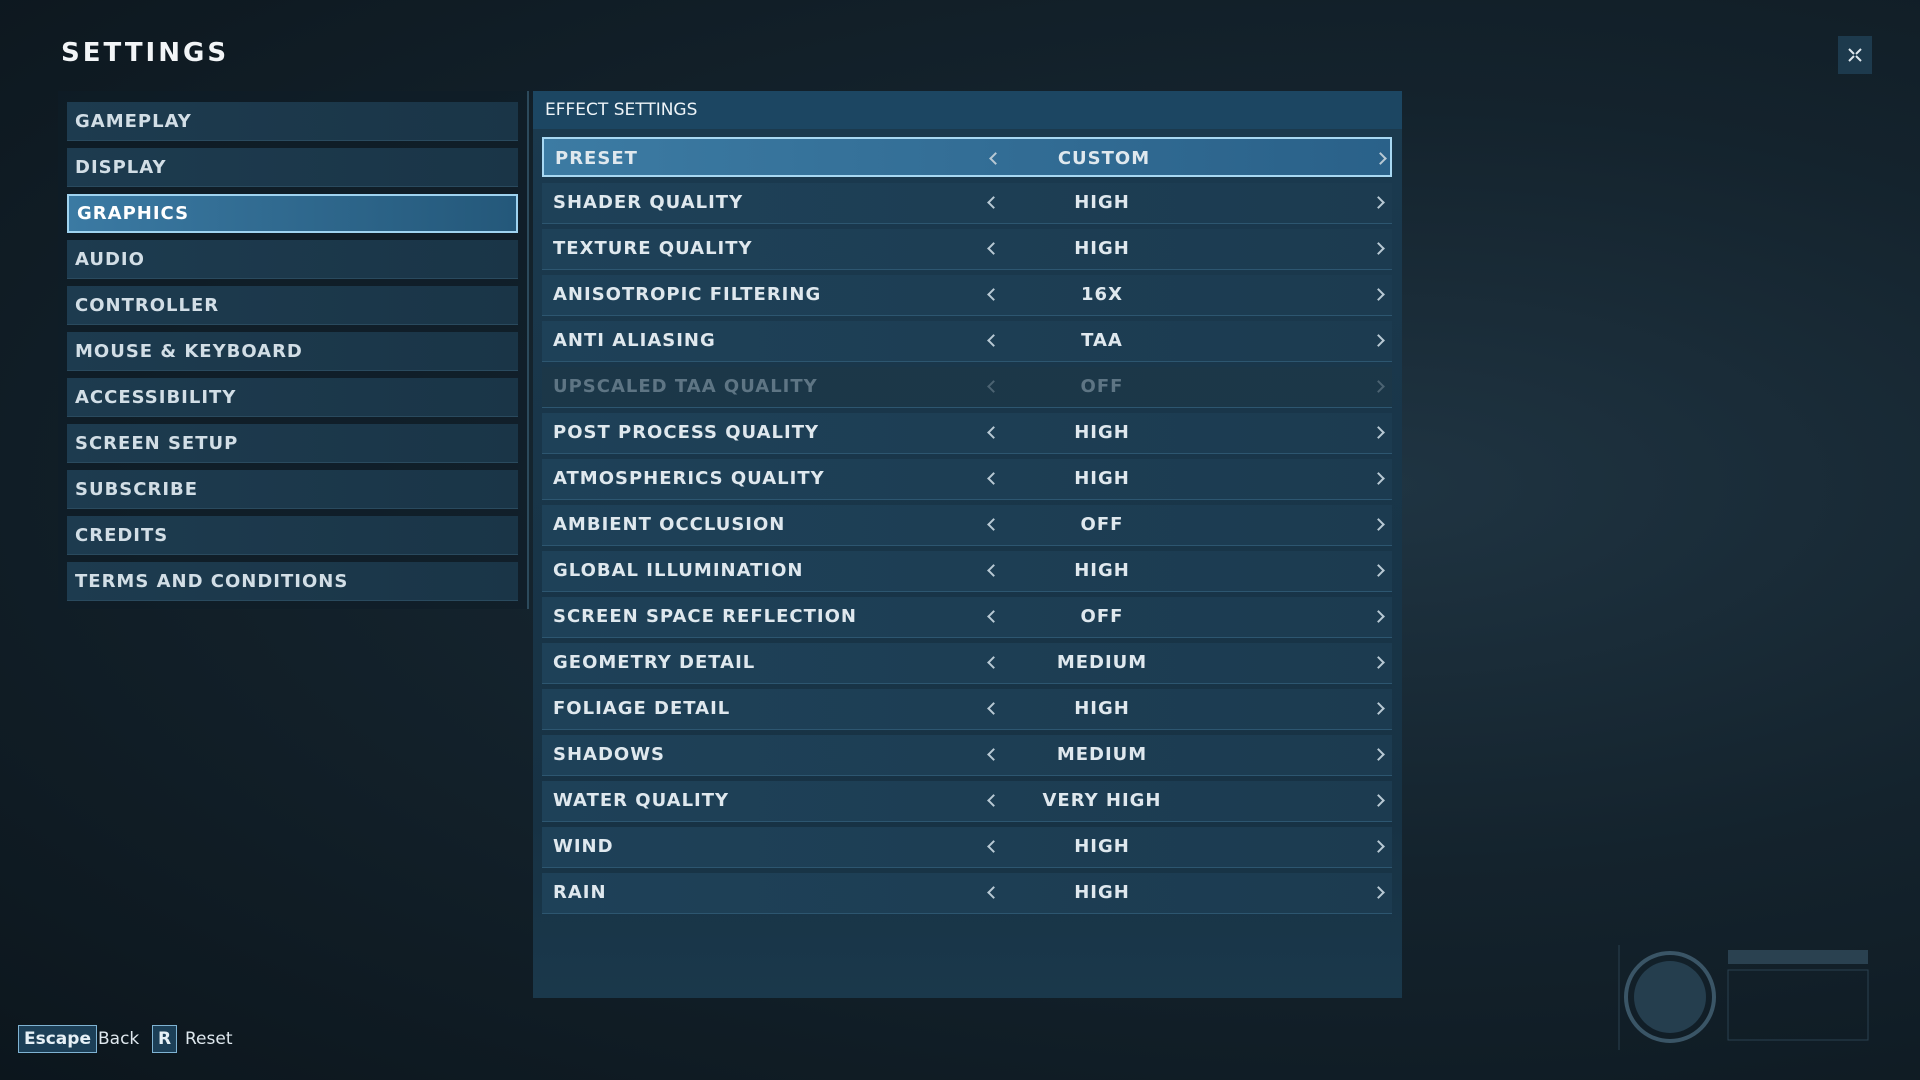  Describe the element at coordinates (292, 489) in the screenshot. I see `menu-item: SUBSCRIBE` at that location.